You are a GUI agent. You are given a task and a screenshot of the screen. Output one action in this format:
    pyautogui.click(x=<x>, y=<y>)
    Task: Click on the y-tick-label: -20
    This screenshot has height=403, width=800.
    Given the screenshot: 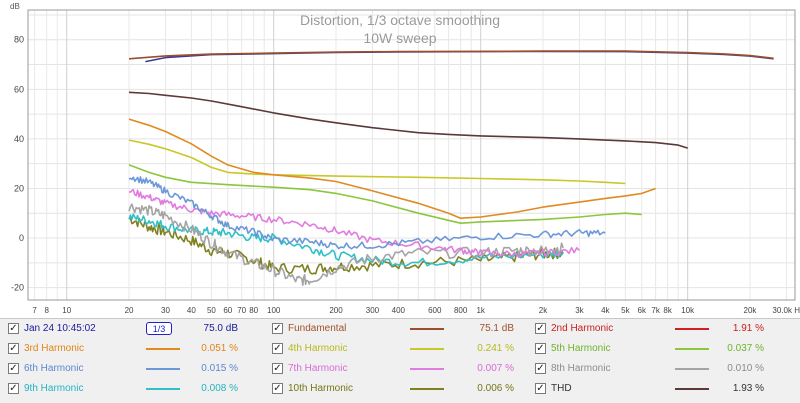 What is the action you would take?
    pyautogui.click(x=17, y=288)
    